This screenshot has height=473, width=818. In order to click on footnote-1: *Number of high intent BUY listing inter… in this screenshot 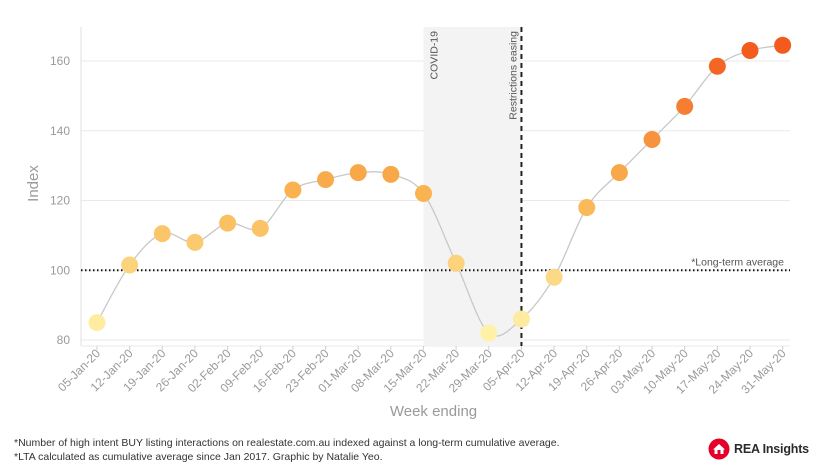, I will do `click(287, 443)`.